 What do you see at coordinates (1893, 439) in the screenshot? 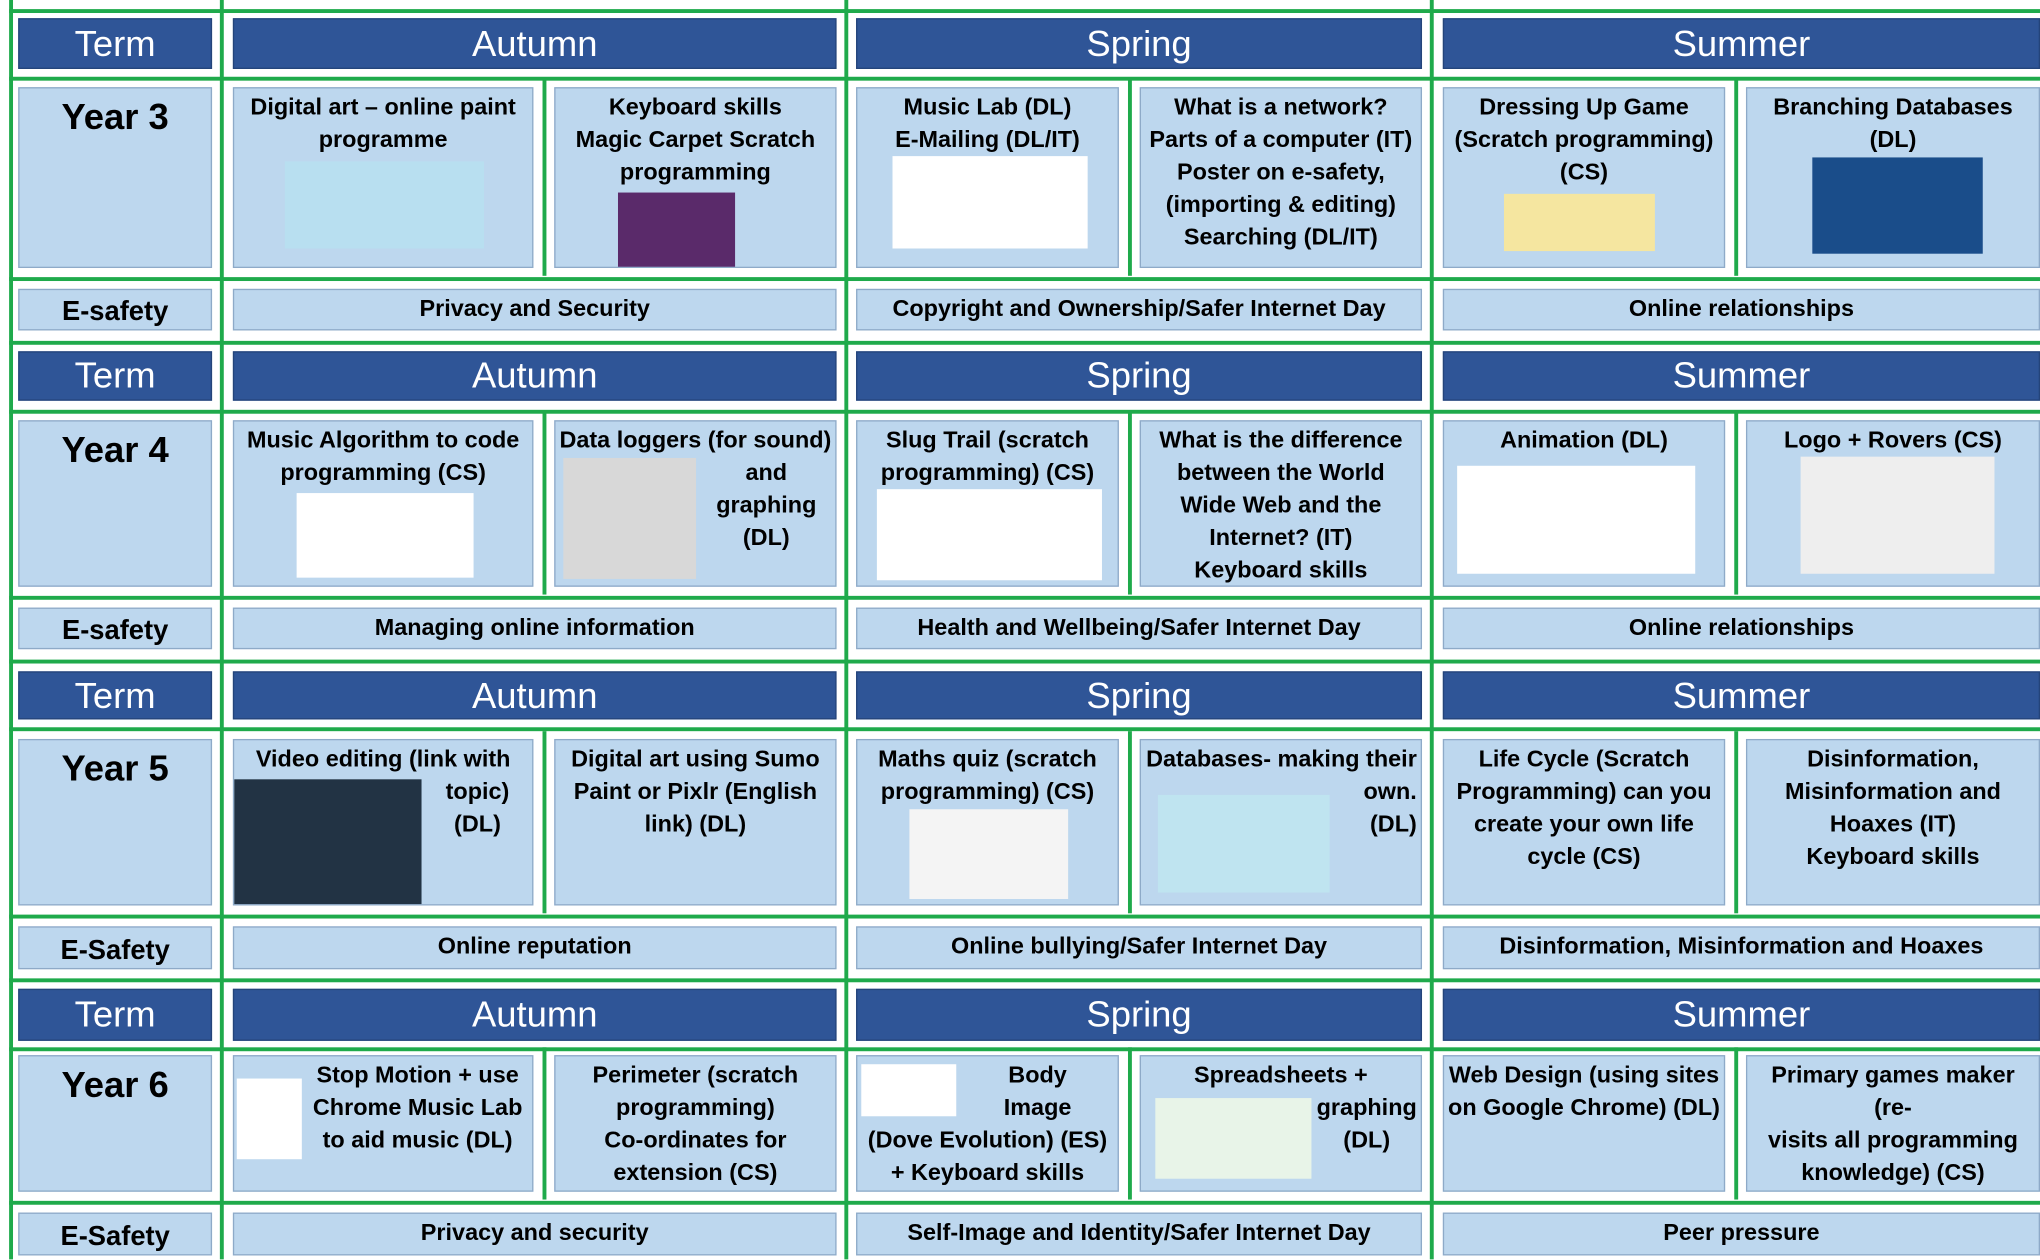
I see `text: Logo + Rovers (CS)` at bounding box center [1893, 439].